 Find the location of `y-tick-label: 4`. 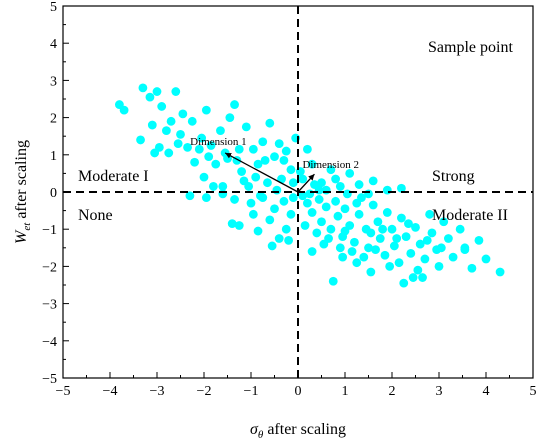

y-tick-label: 4 is located at coordinates (53, 44).